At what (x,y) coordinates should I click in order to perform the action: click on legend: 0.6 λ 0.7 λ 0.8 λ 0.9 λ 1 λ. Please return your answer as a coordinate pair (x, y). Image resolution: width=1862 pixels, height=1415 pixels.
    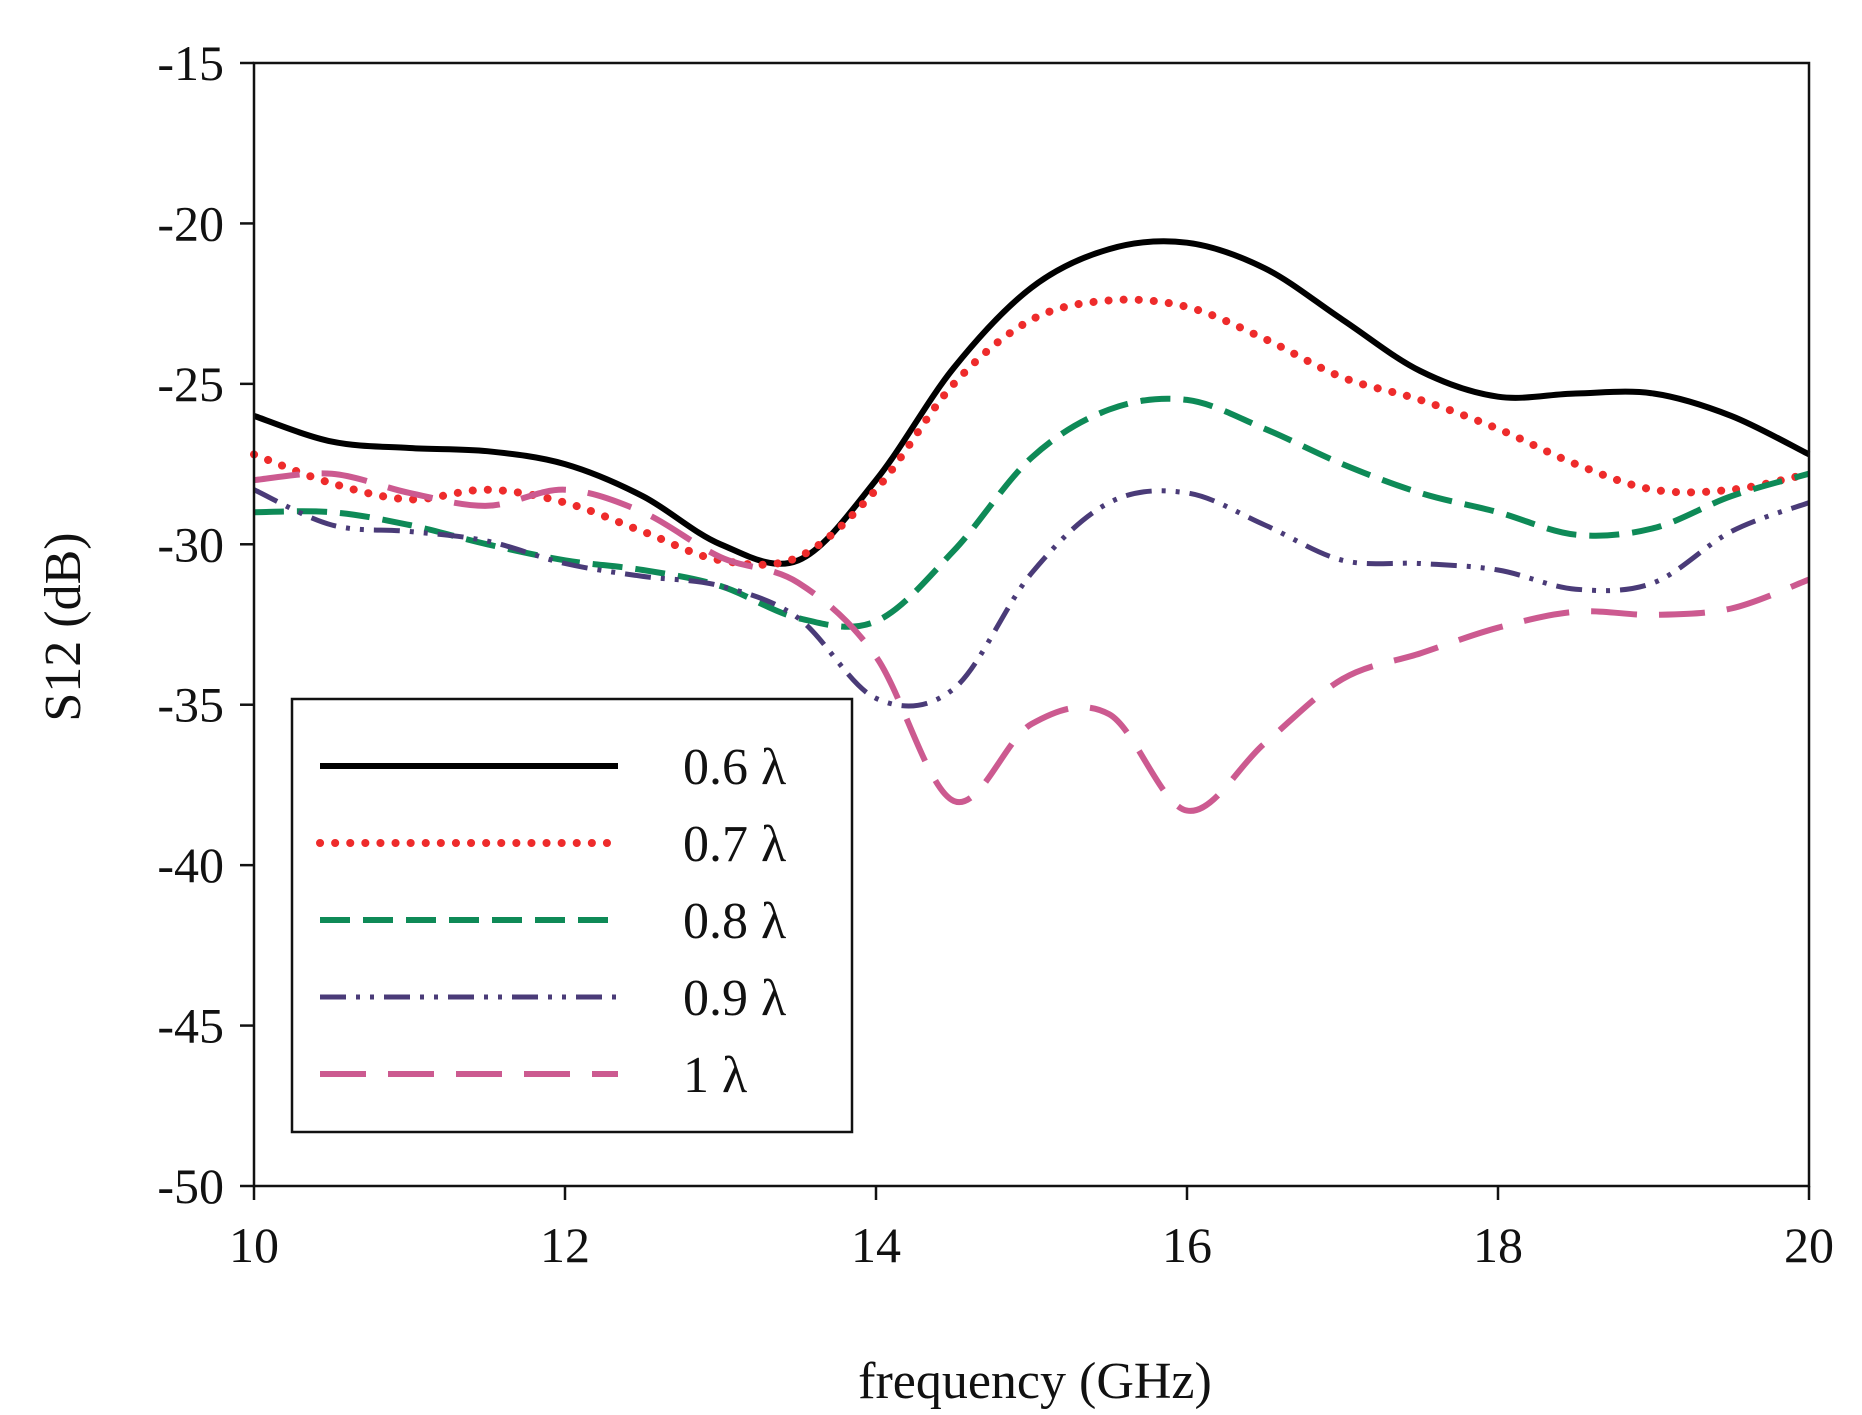
    Looking at the image, I should click on (572, 915).